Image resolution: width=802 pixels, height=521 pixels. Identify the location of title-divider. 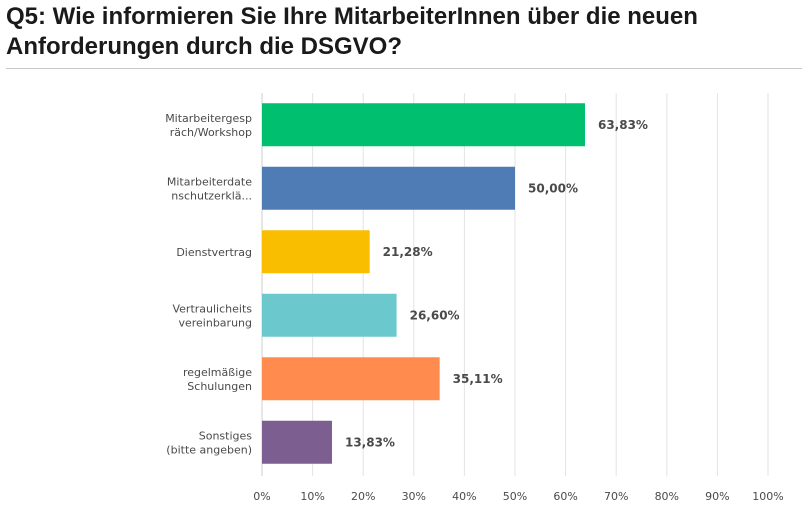
(404, 68).